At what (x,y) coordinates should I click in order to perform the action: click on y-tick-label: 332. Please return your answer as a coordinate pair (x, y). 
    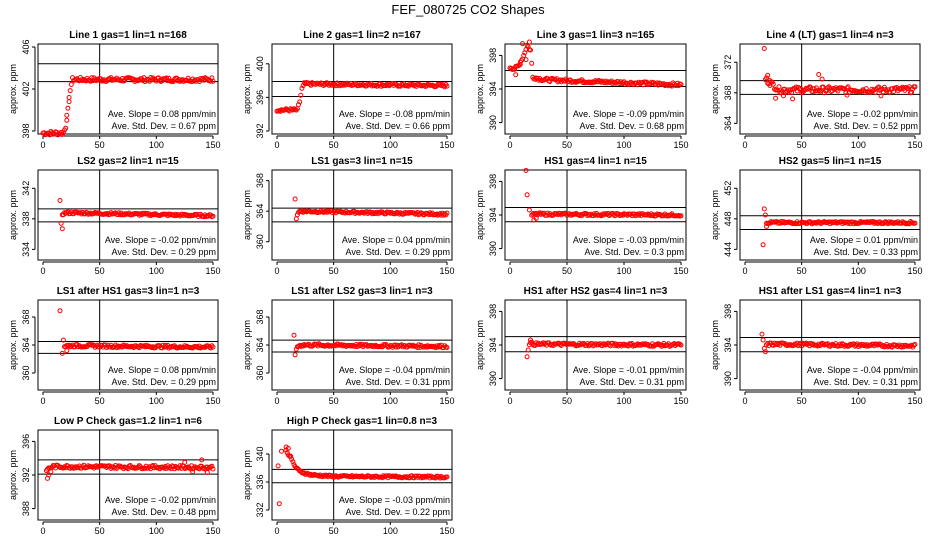
    Looking at the image, I should click on (260, 509).